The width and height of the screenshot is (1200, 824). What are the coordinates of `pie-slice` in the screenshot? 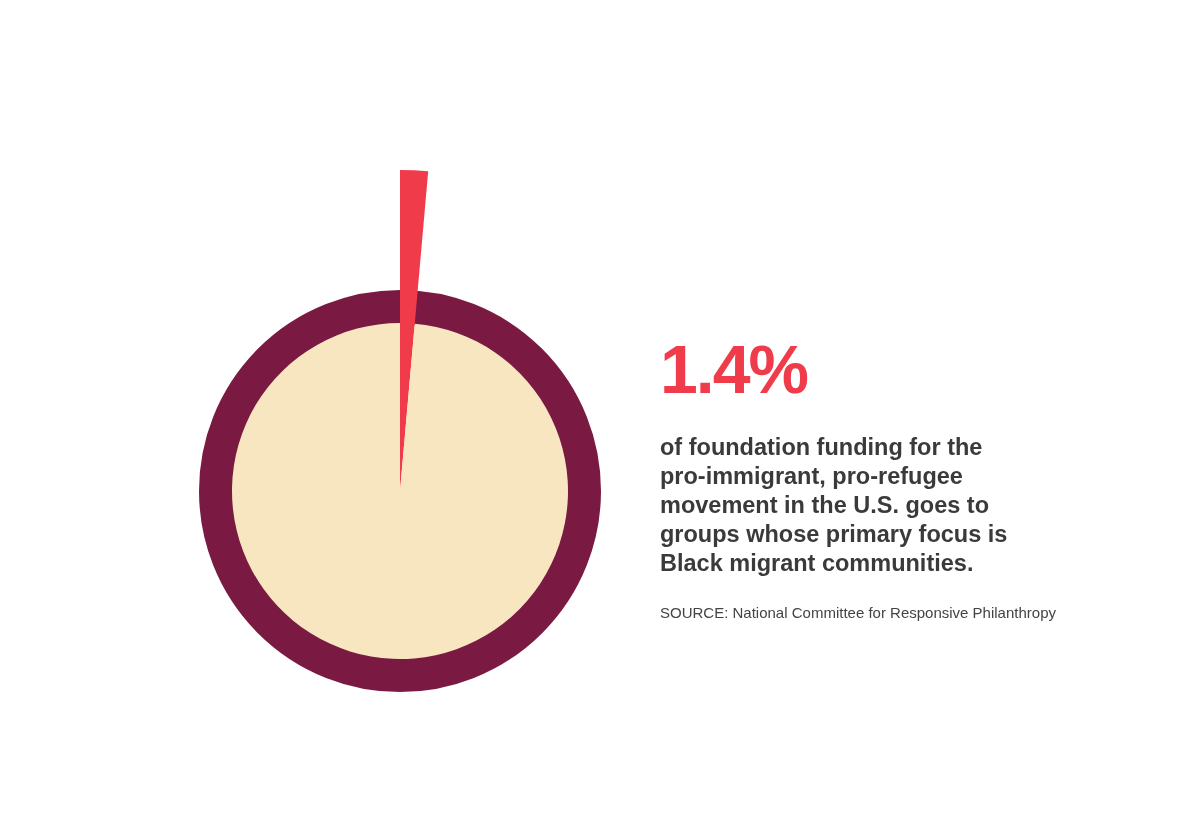 It's located at (400, 491).